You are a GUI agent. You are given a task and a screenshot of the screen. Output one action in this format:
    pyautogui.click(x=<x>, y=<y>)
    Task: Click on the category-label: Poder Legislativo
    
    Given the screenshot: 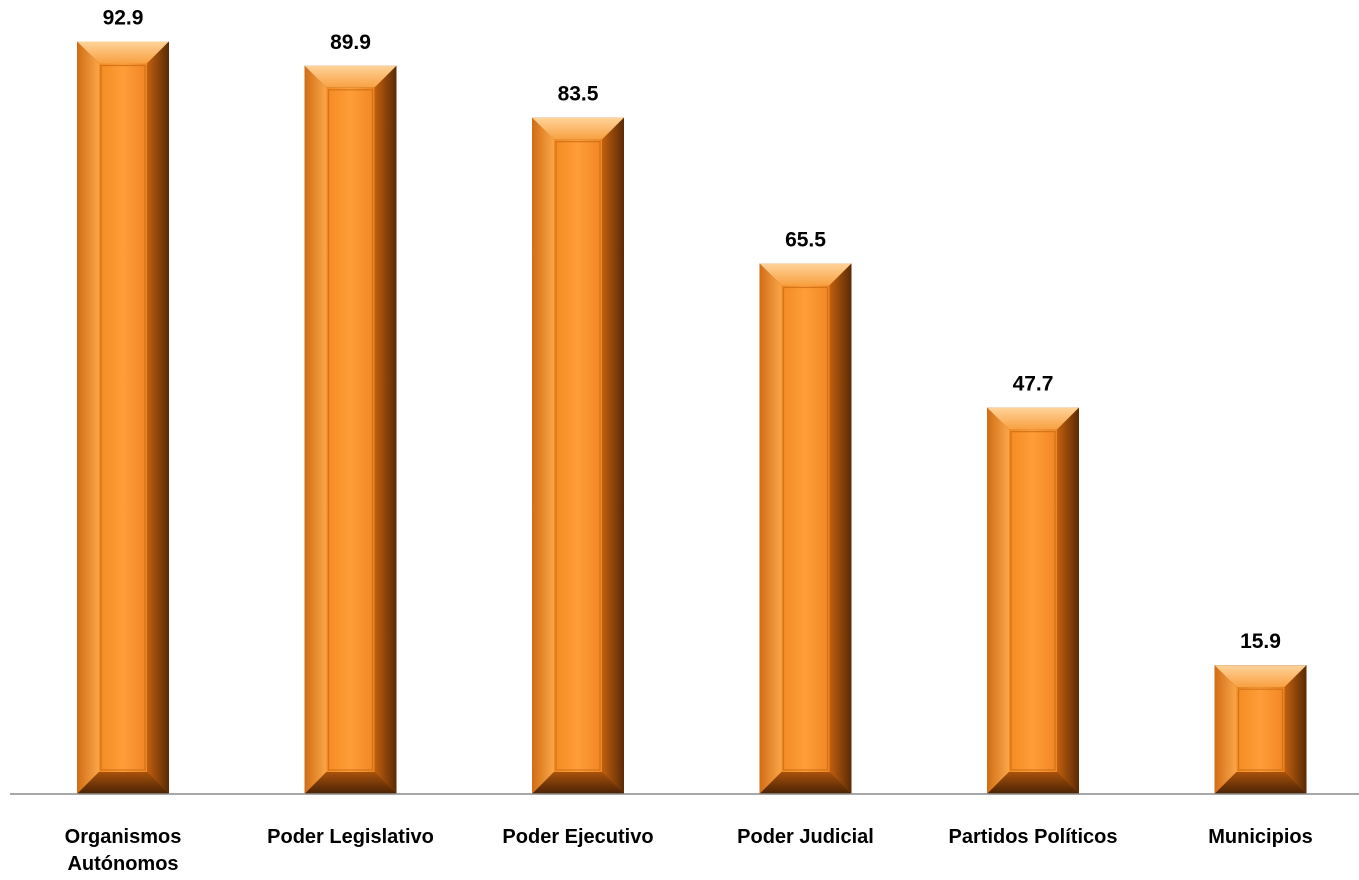 What is the action you would take?
    pyautogui.click(x=350, y=837)
    